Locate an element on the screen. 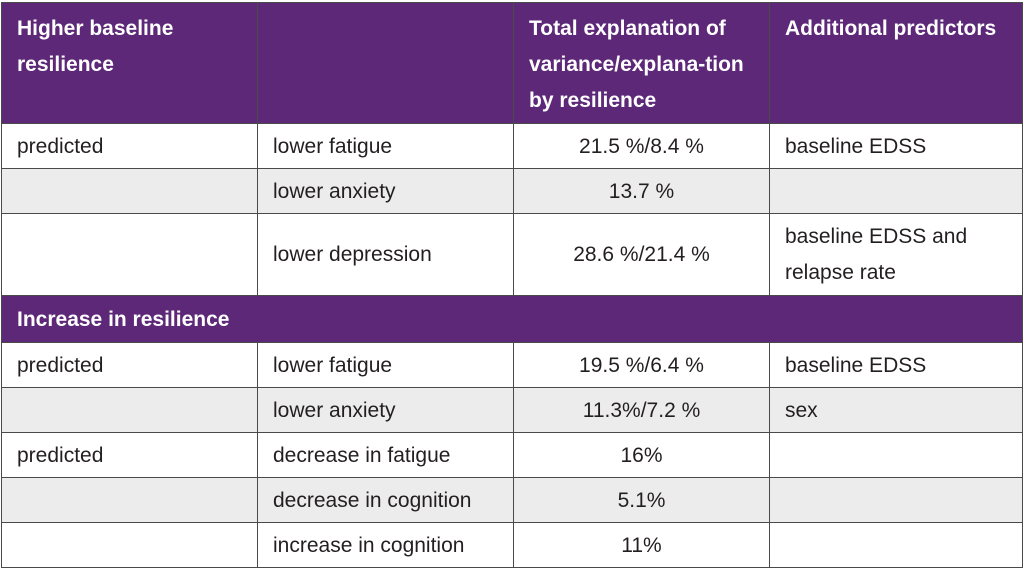 The height and width of the screenshot is (575, 1024). predictor-cell: sex is located at coordinates (896, 410).